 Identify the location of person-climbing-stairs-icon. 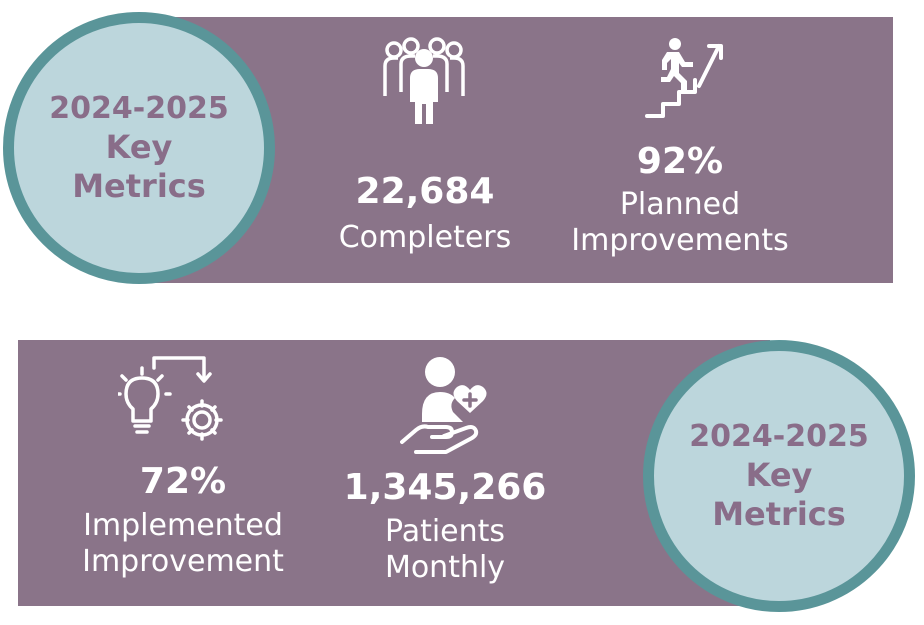
(685, 80).